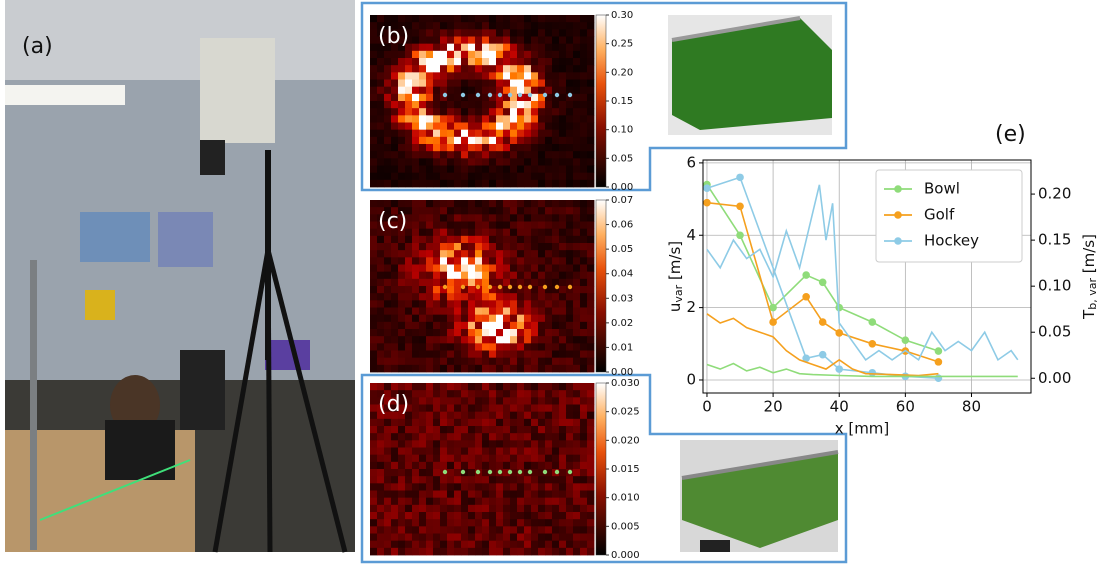 This screenshot has width=1110, height=565. I want to click on heatmap, so click(482, 286).